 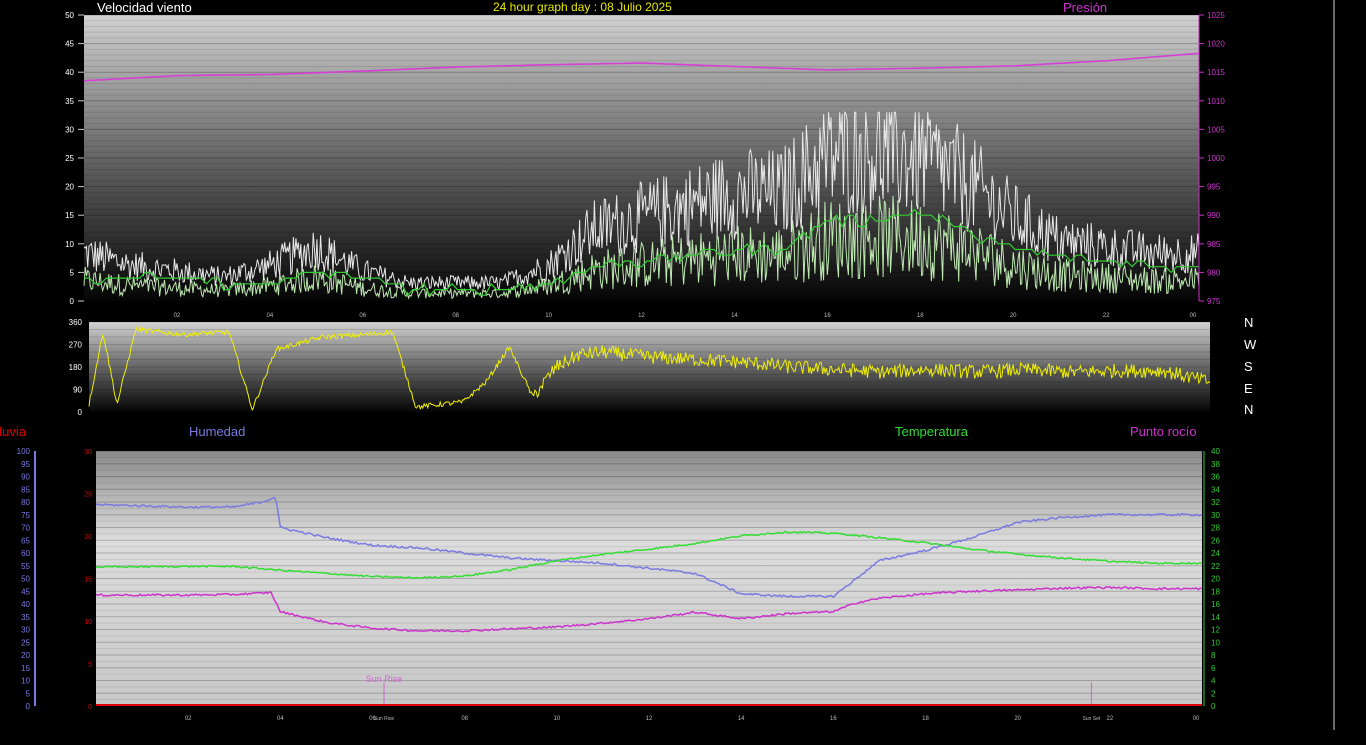 I want to click on left-tick-label: 10, so click(x=69, y=244).